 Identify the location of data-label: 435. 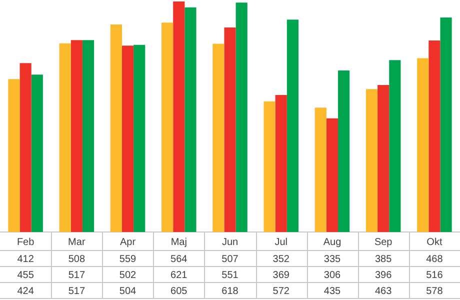
(332, 291).